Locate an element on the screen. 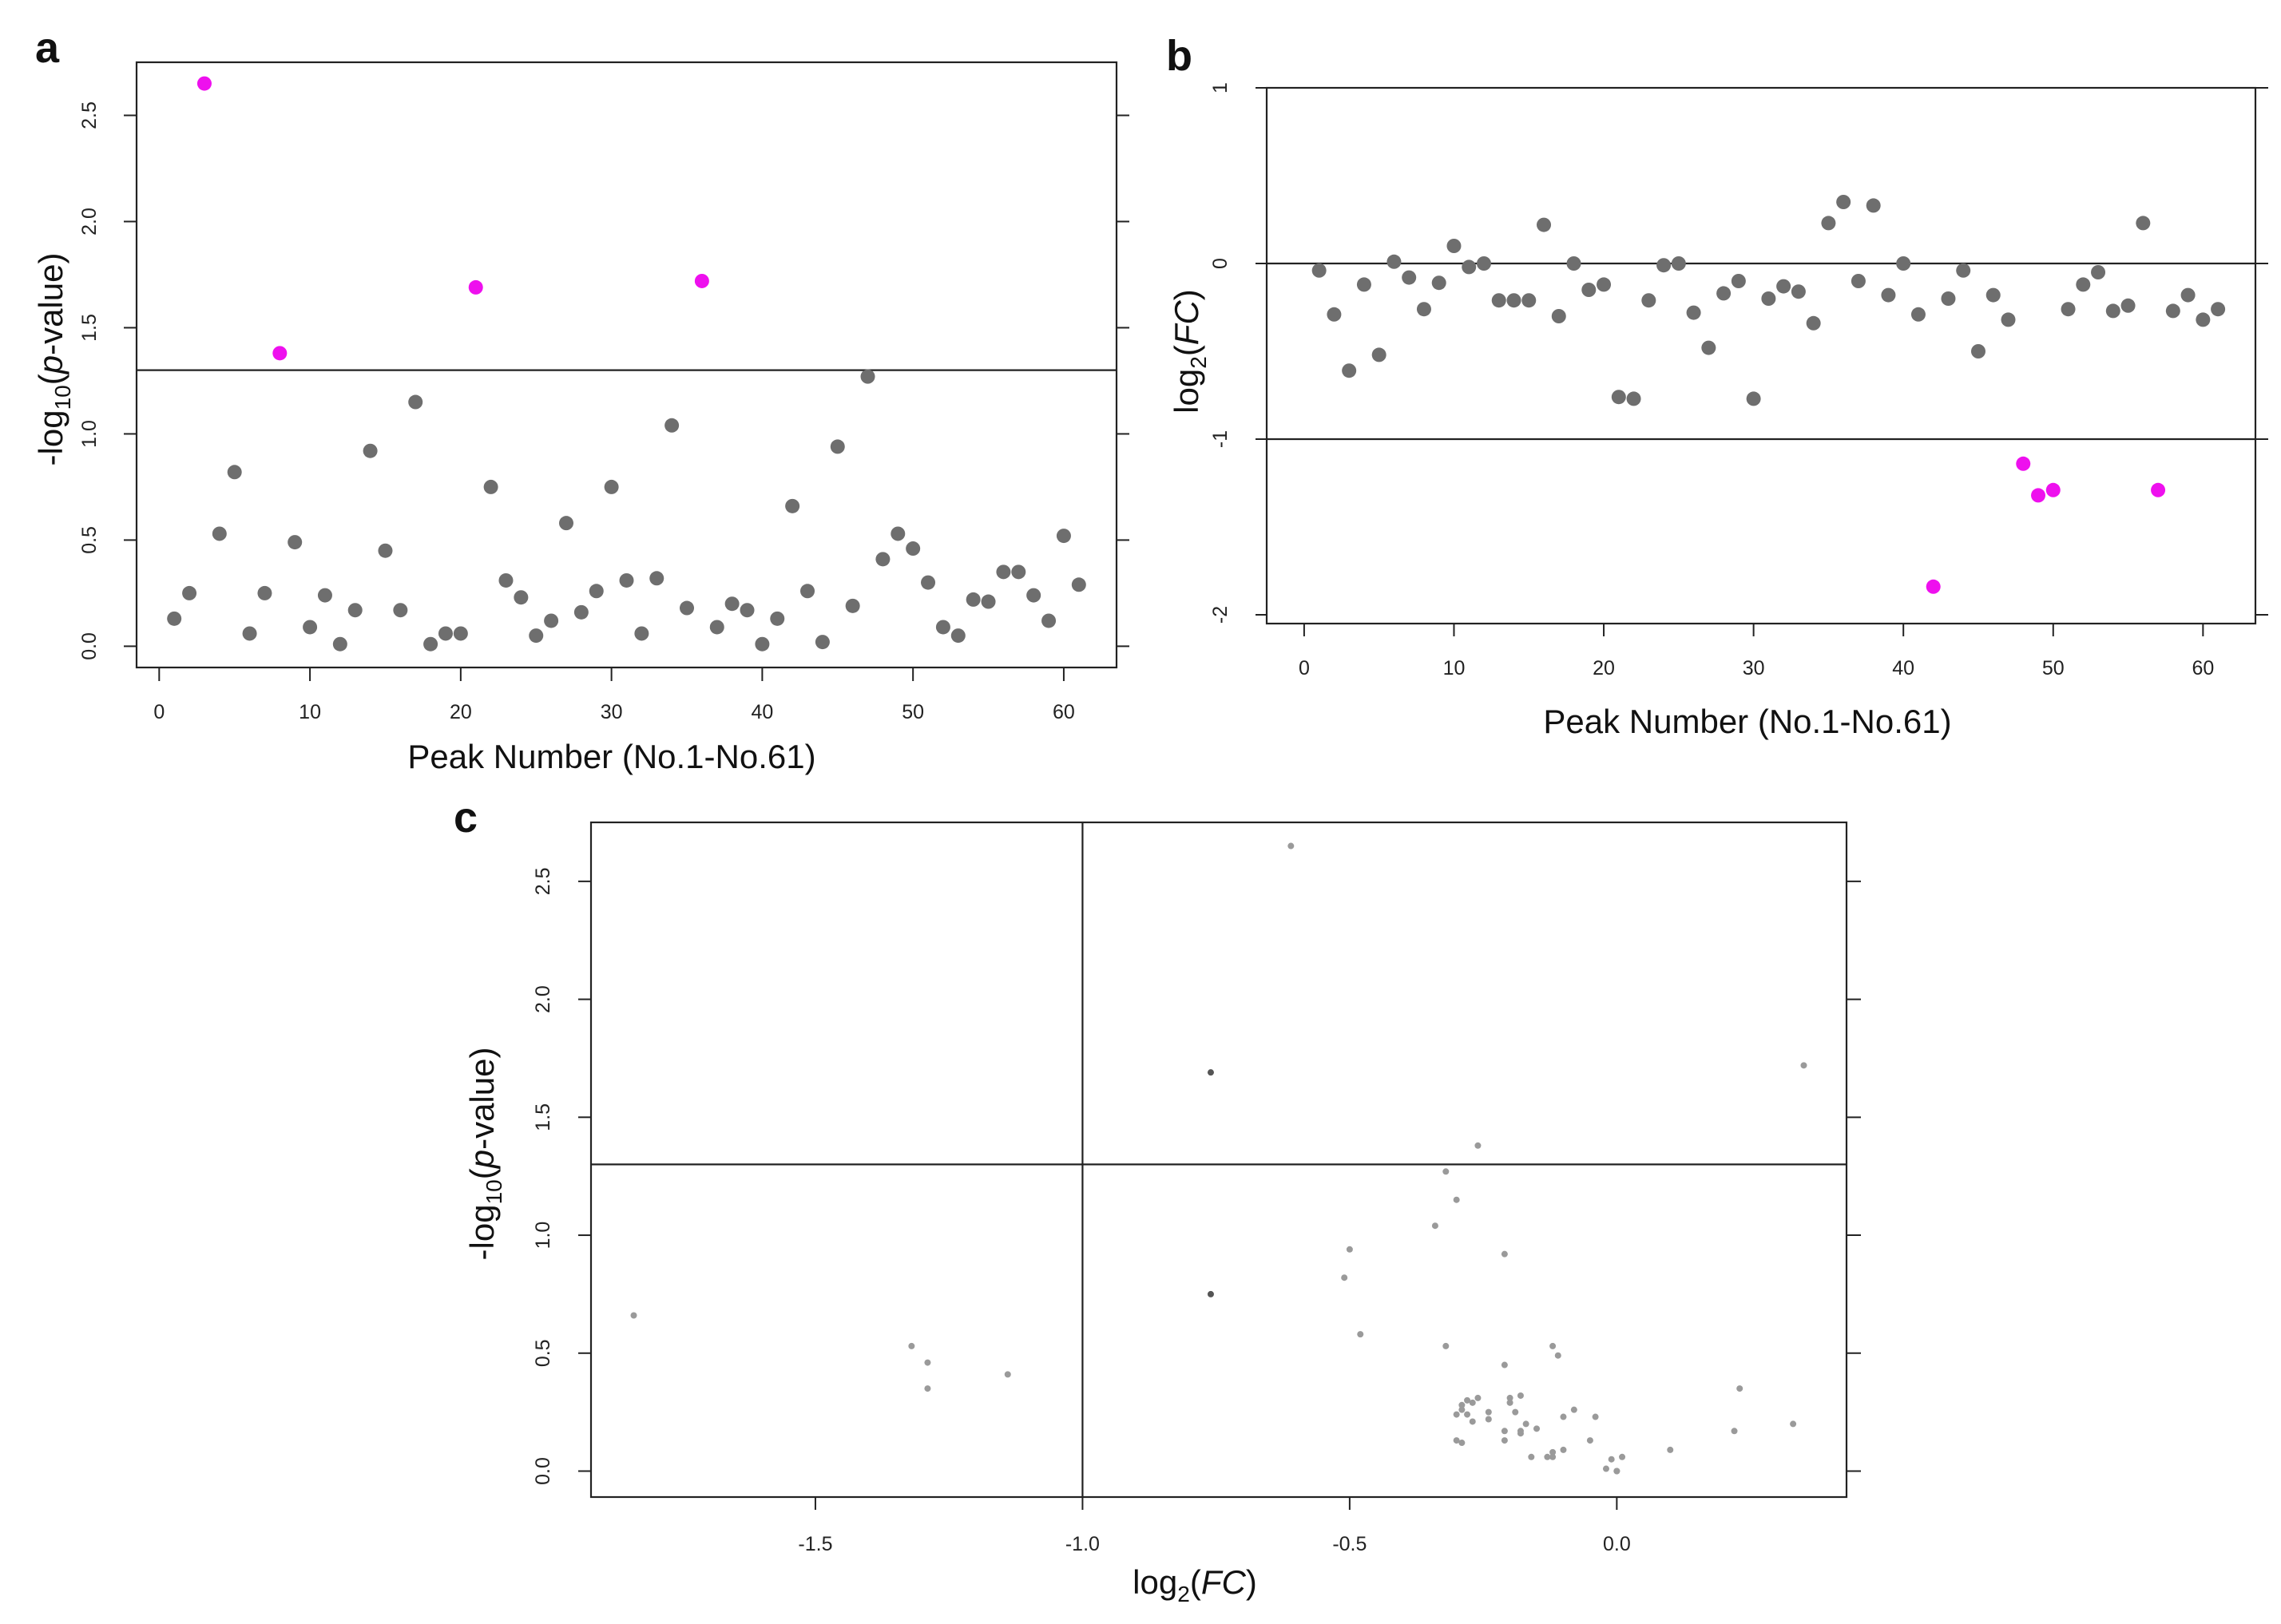 The height and width of the screenshot is (1624, 2281). panel-a-y-tick-label: 0.5 is located at coordinates (89, 540).